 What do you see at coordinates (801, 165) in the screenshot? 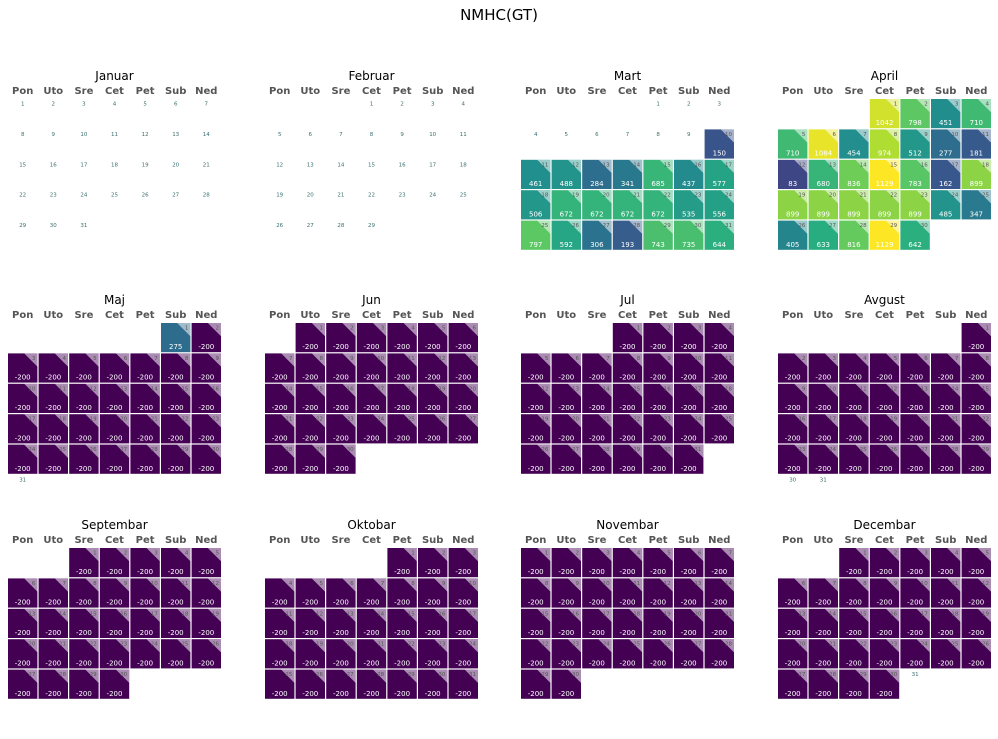
I see `day-number: 12` at bounding box center [801, 165].